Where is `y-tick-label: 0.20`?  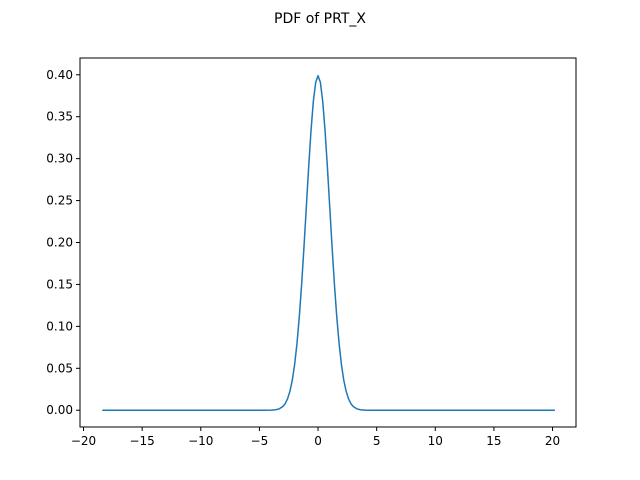
y-tick-label: 0.20 is located at coordinates (59, 243).